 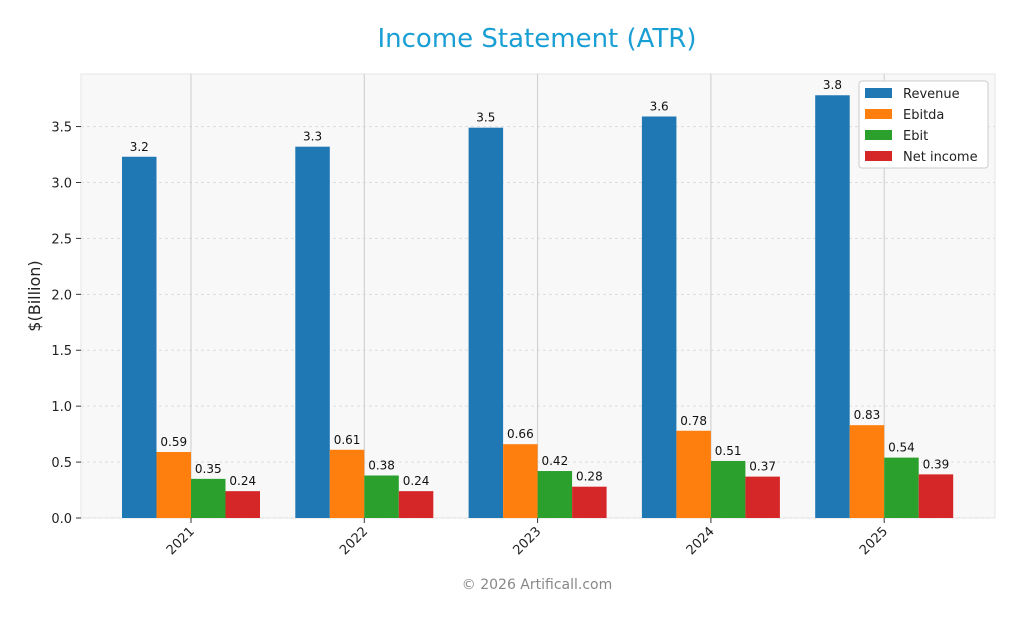 What do you see at coordinates (923, 115) in the screenshot?
I see `legend-label: Ebitda` at bounding box center [923, 115].